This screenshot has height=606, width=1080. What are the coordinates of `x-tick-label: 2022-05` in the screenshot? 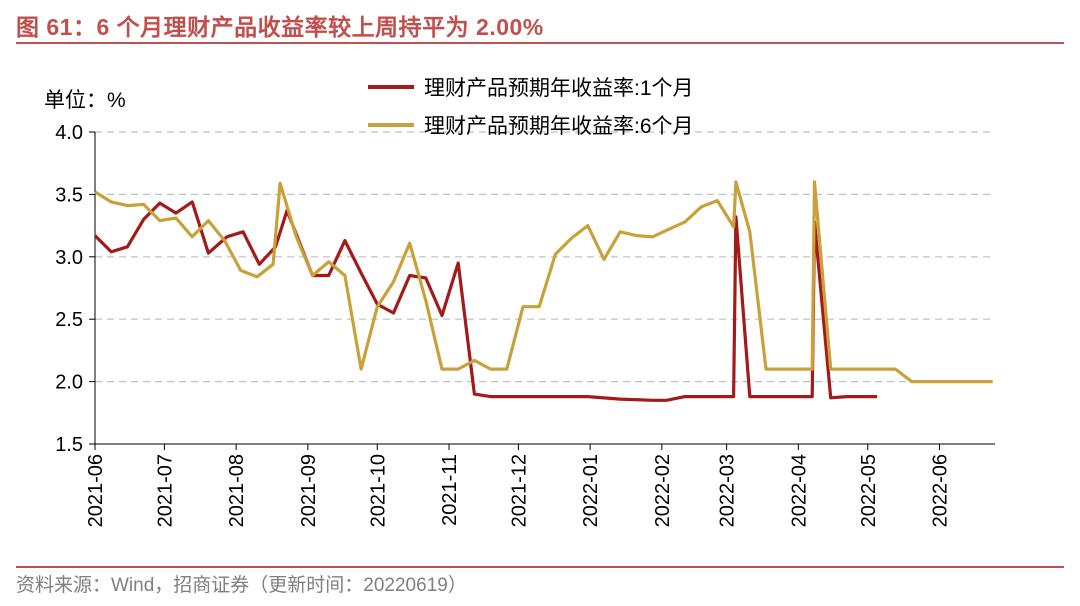 It's located at (869, 490).